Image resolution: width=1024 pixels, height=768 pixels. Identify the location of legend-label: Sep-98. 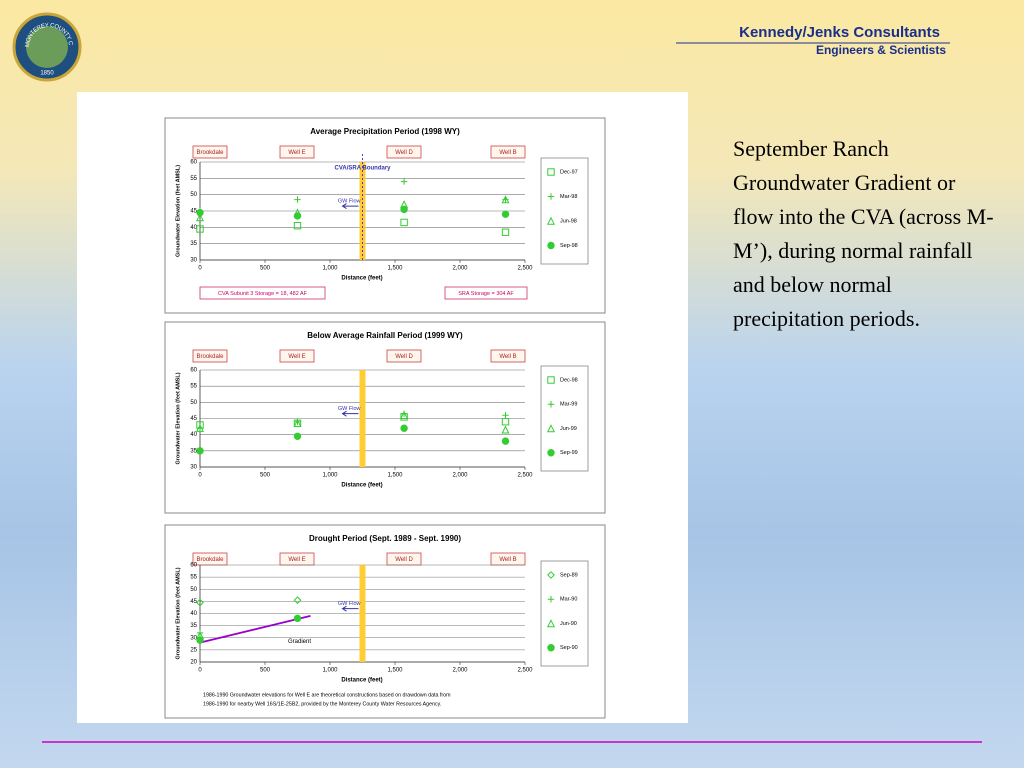
(569, 246).